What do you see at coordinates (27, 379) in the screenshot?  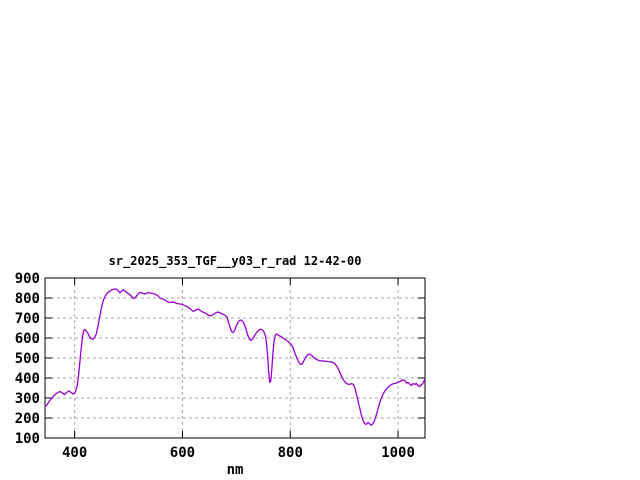 I see `y-tick-label: 400` at bounding box center [27, 379].